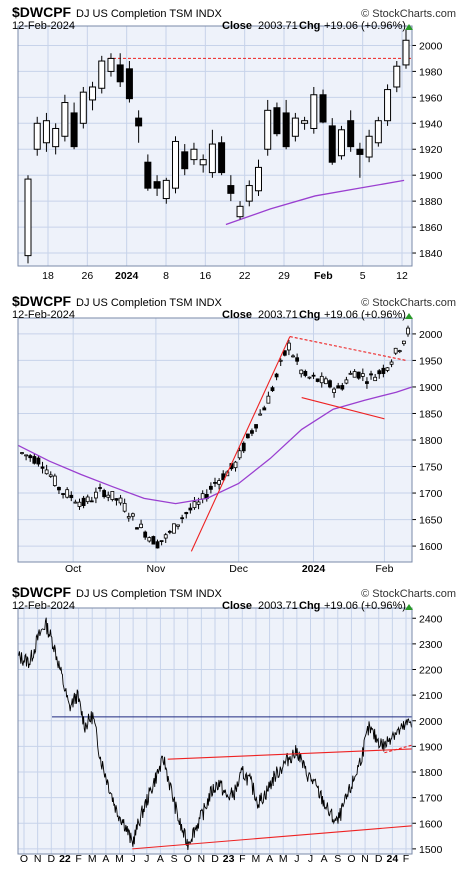 This screenshot has height=871, width=464. Describe the element at coordinates (409, 316) in the screenshot. I see `up-arrow-icon` at that location.